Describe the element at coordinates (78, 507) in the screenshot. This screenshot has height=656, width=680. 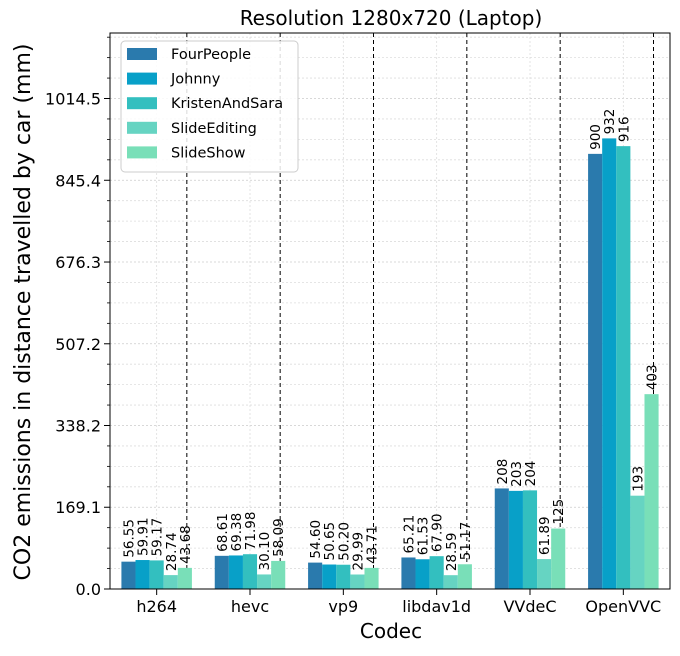
I see `y-tick-label: 169.1` at that location.